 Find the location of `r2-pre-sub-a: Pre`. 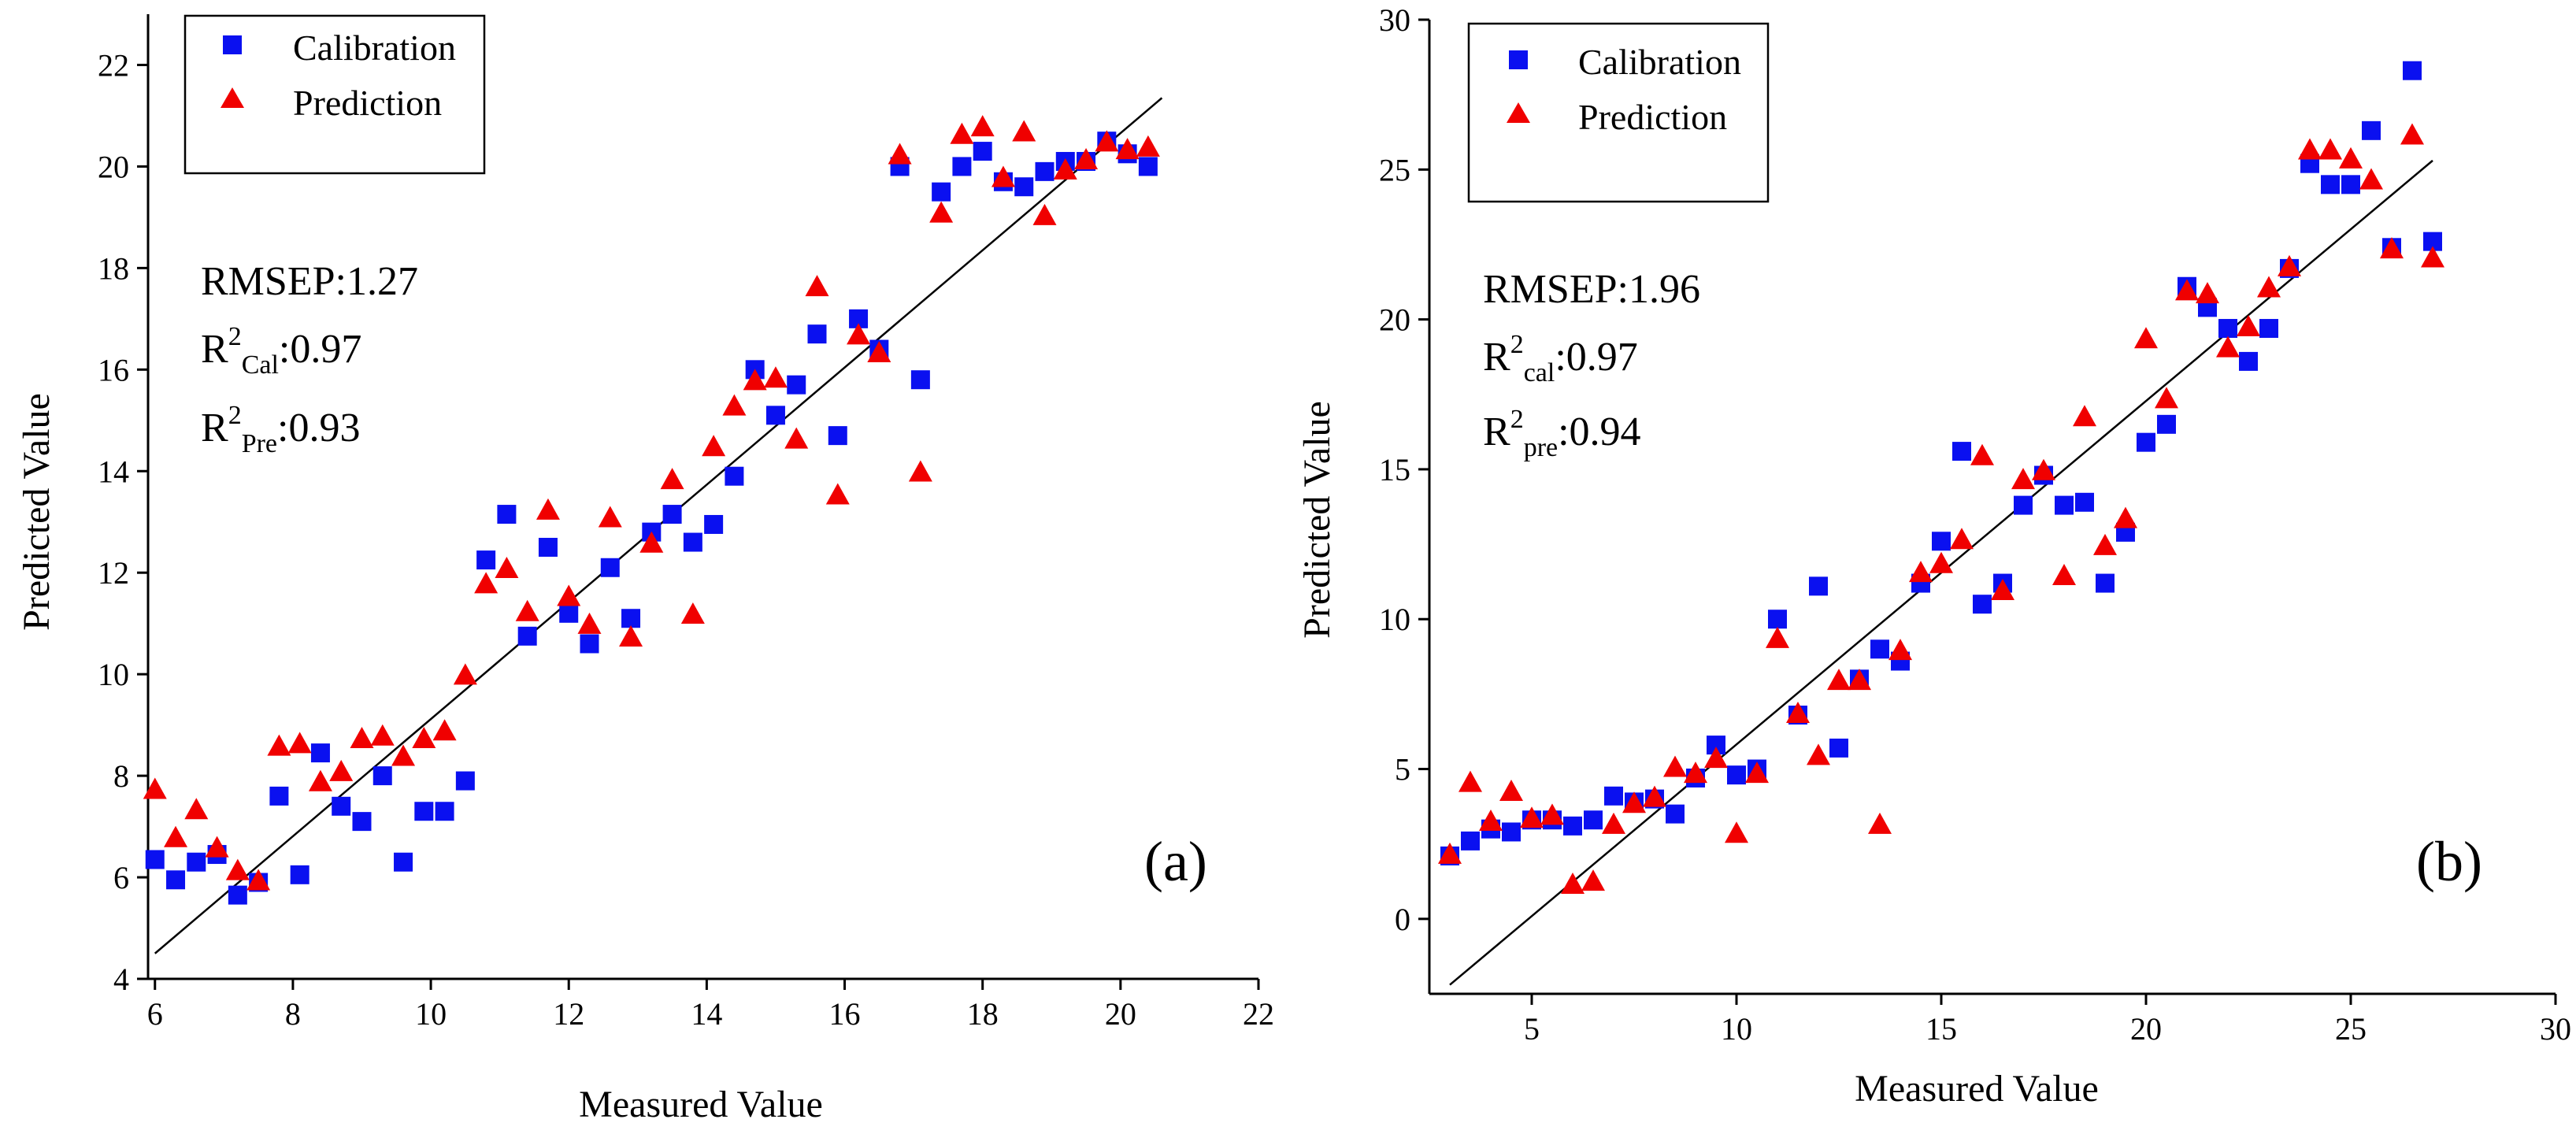

r2-pre-sub-a: Pre is located at coordinates (259, 443).